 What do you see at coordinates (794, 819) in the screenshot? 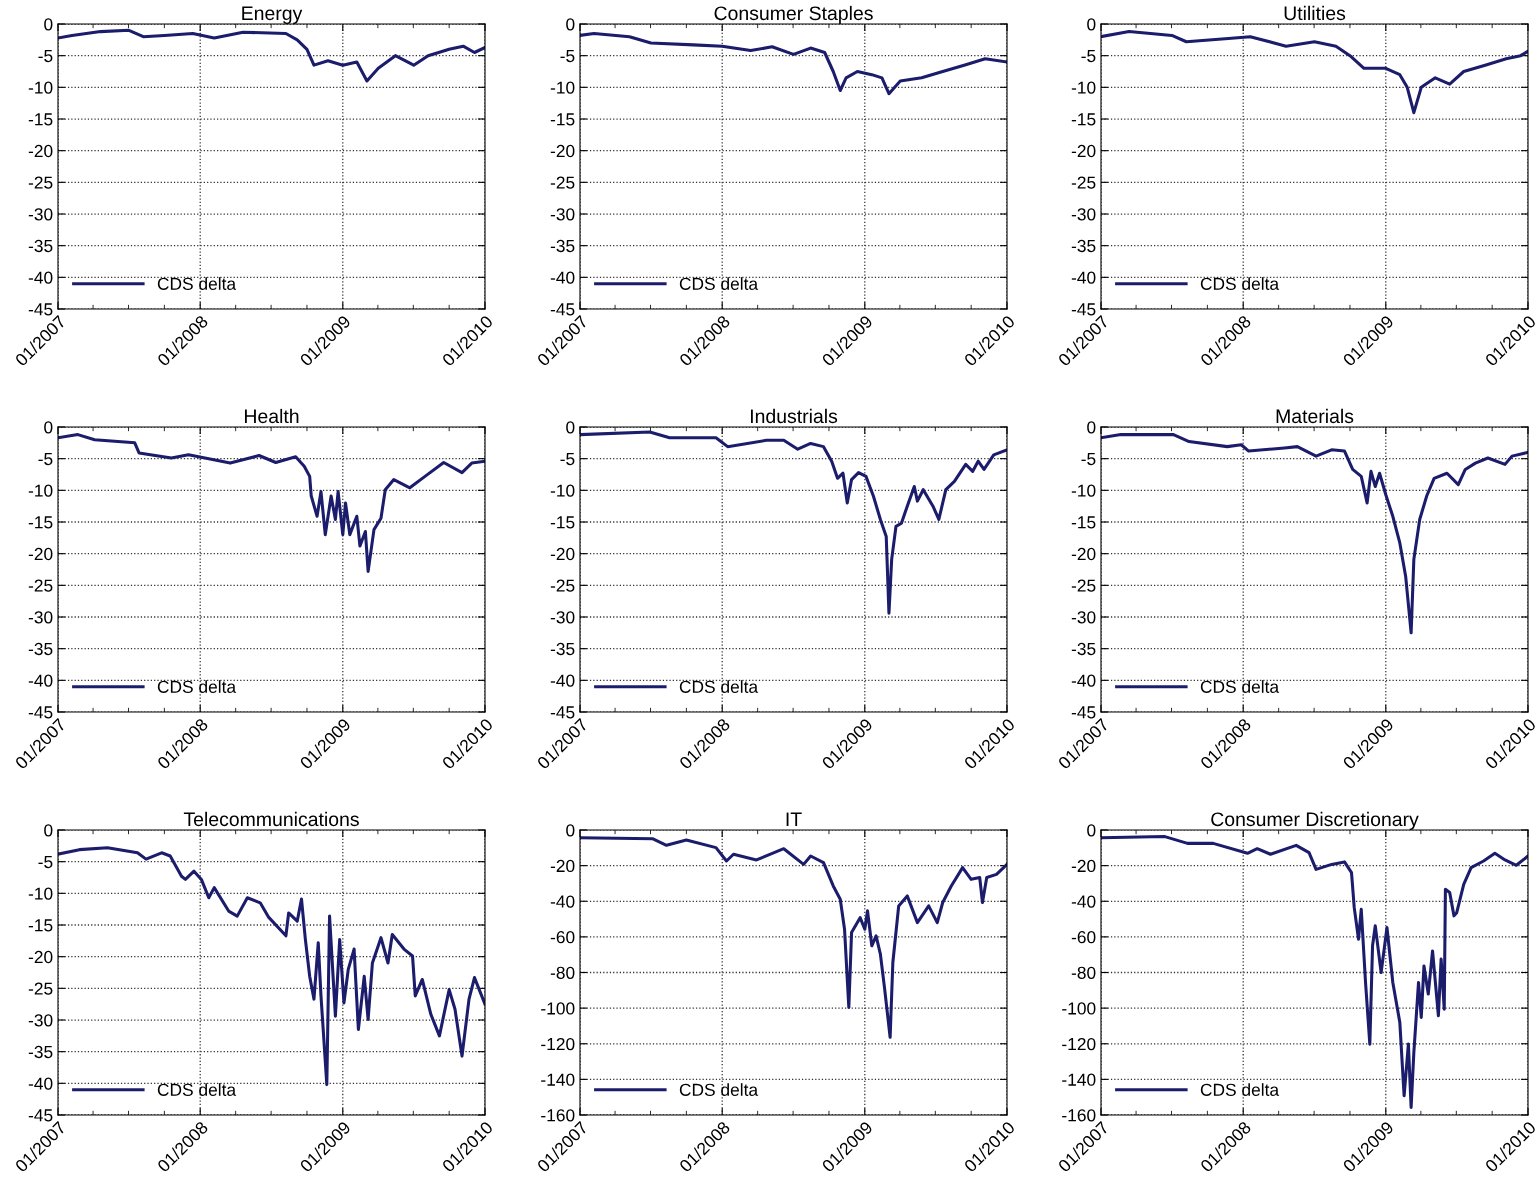
I see `chart-title: IT` at bounding box center [794, 819].